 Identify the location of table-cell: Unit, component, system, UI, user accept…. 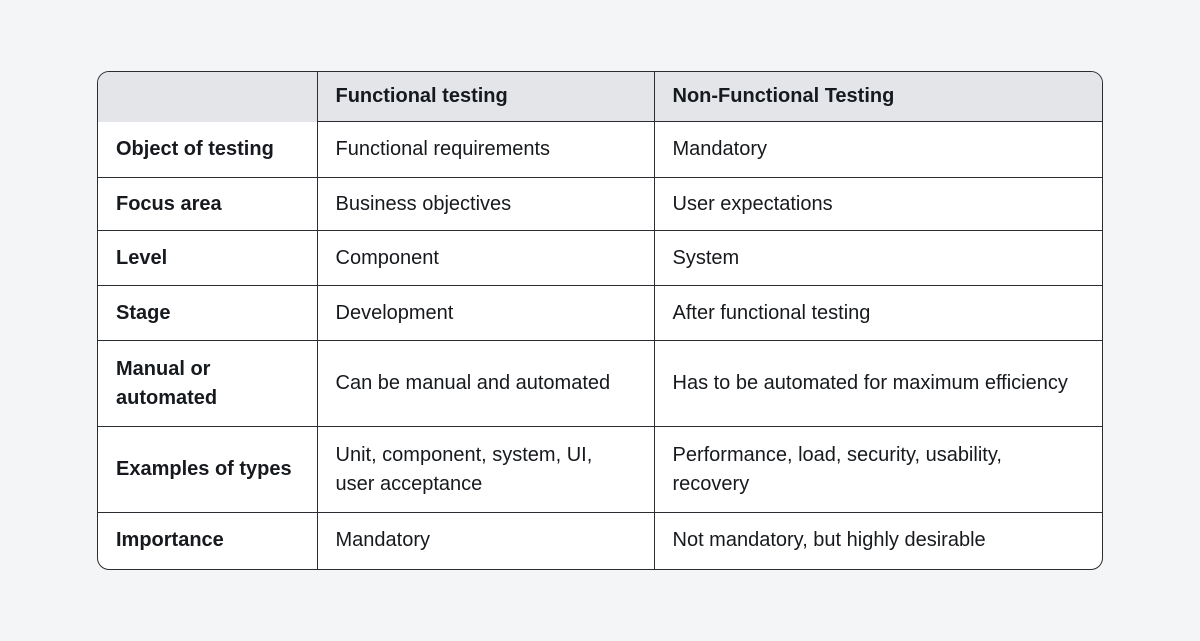
(485, 469).